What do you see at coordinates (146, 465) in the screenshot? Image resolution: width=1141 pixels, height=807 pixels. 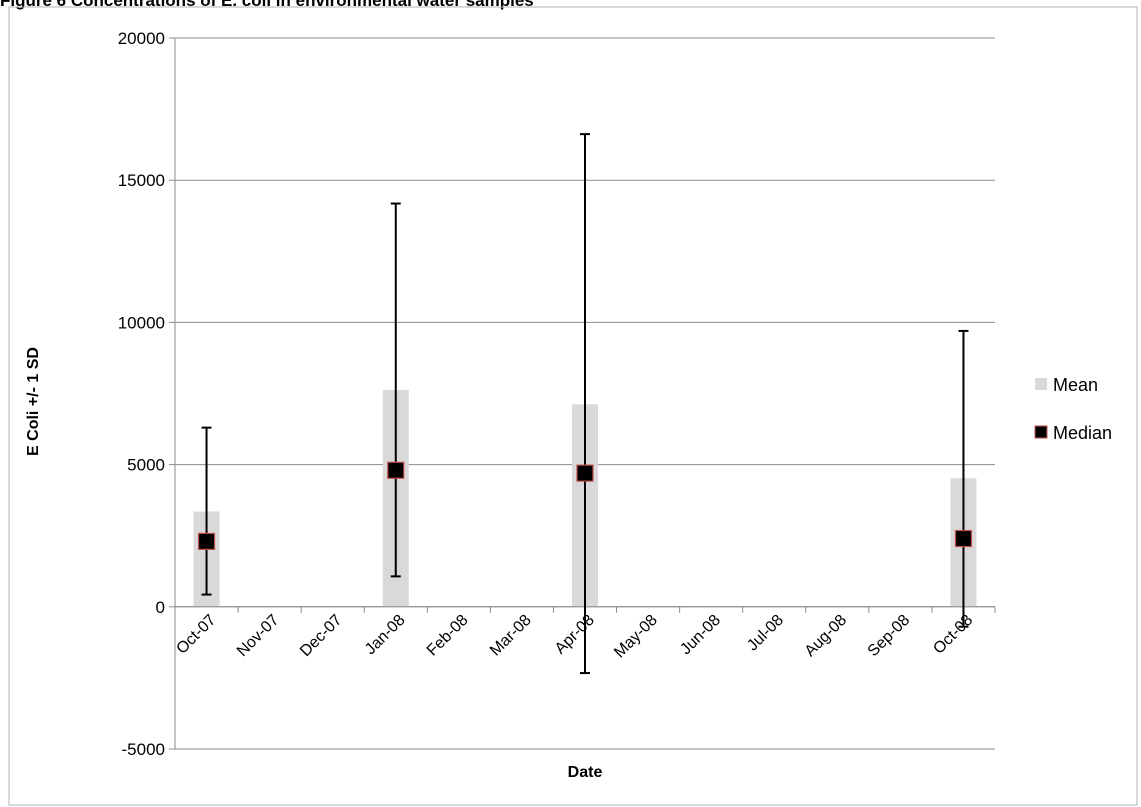 I see `y-tick-label: 5000` at bounding box center [146, 465].